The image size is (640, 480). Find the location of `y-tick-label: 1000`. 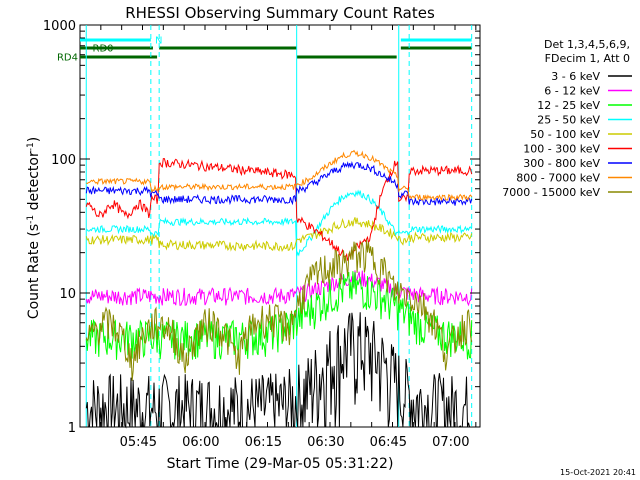

y-tick-label: 1000 is located at coordinates (59, 26).